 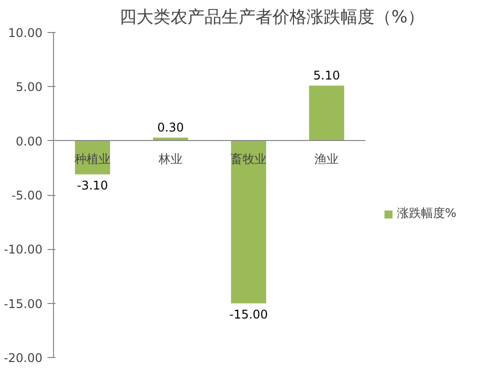 What do you see at coordinates (326, 159) in the screenshot?
I see `x-tick-label: 渔业` at bounding box center [326, 159].